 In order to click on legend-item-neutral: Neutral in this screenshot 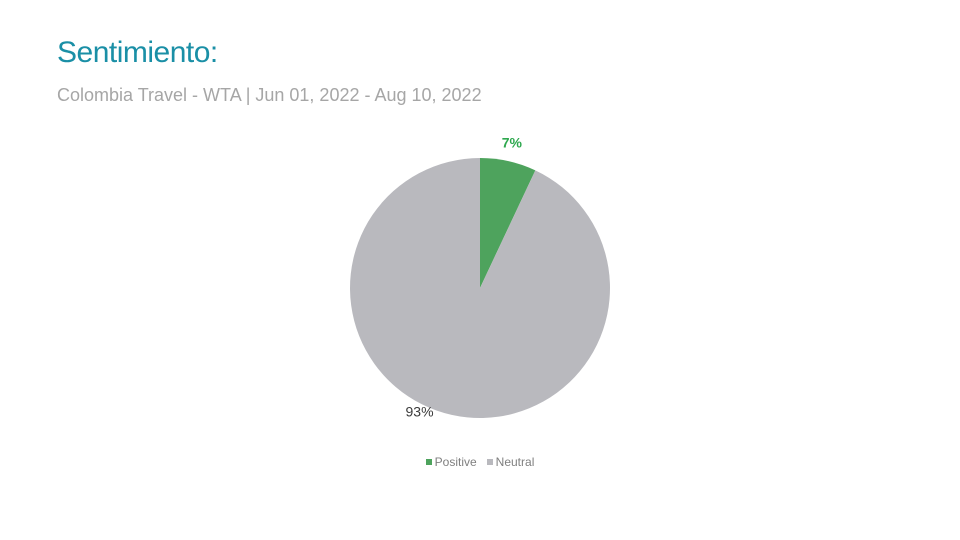, I will do `click(510, 462)`.